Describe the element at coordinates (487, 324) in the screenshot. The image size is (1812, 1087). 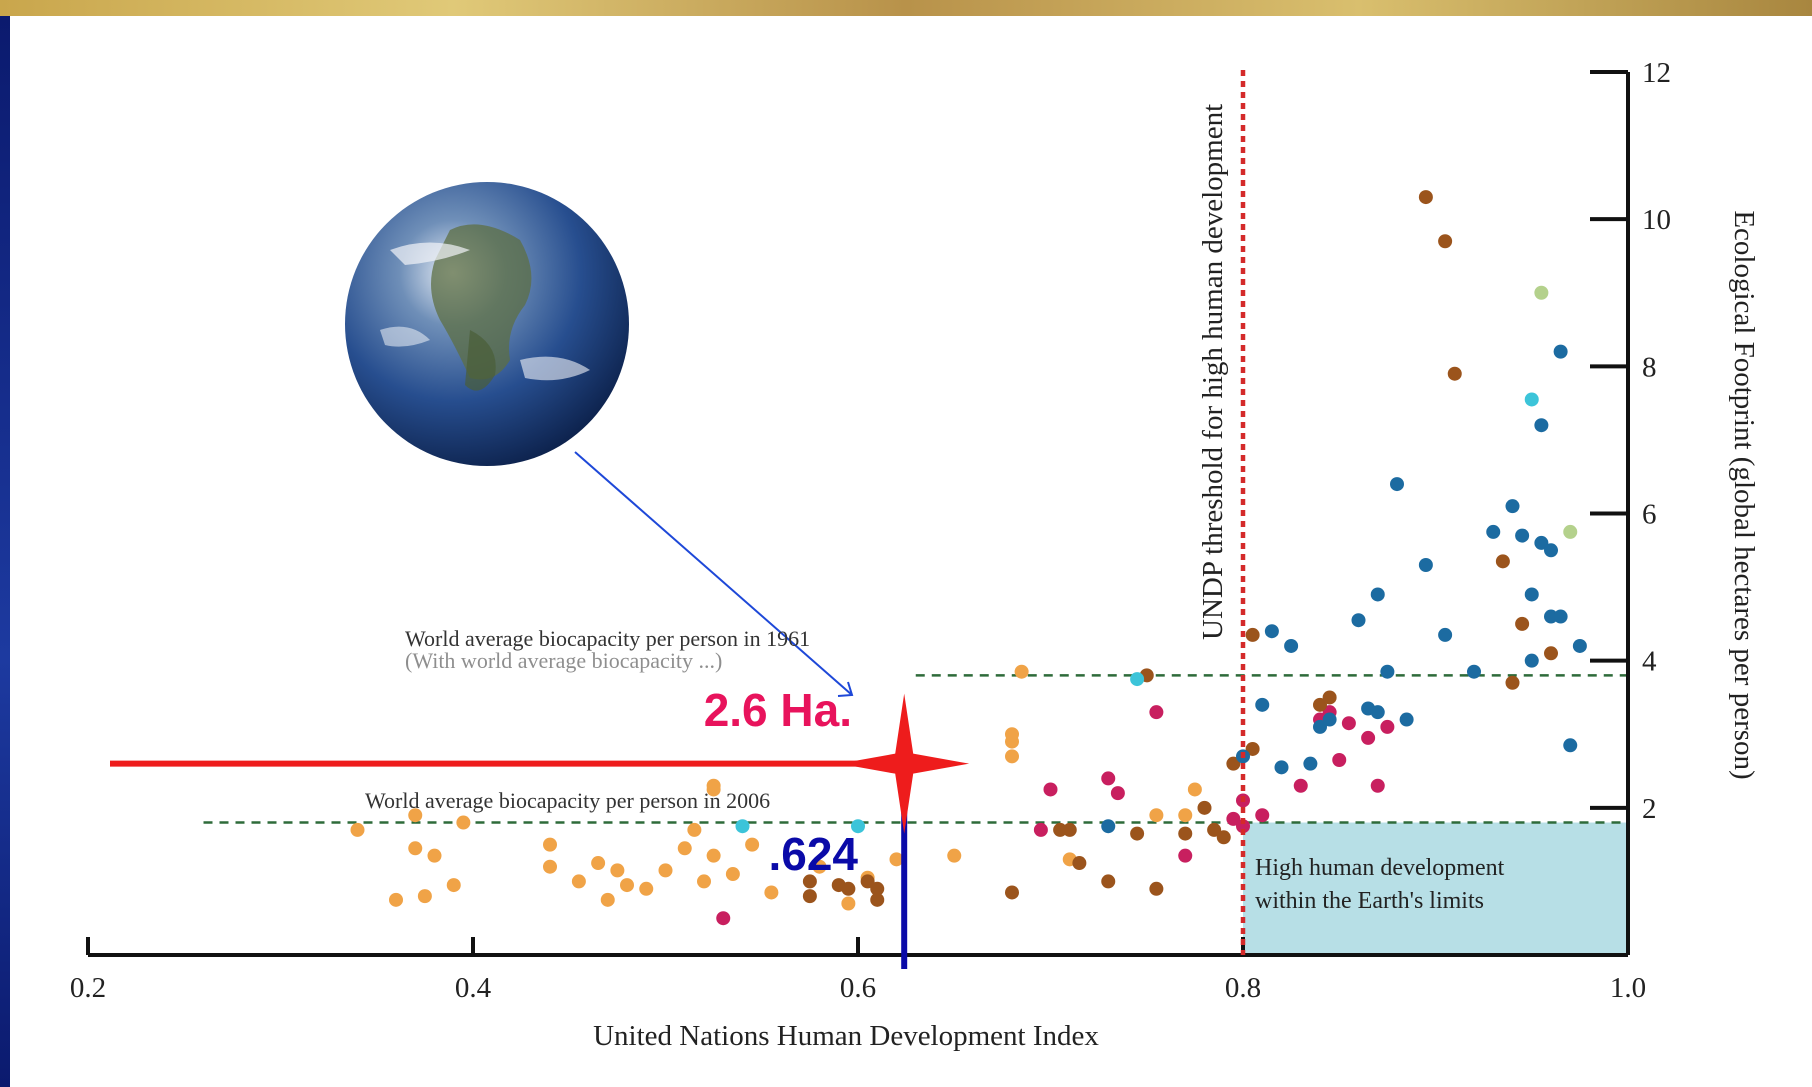
I see `earth-globe-image` at that location.